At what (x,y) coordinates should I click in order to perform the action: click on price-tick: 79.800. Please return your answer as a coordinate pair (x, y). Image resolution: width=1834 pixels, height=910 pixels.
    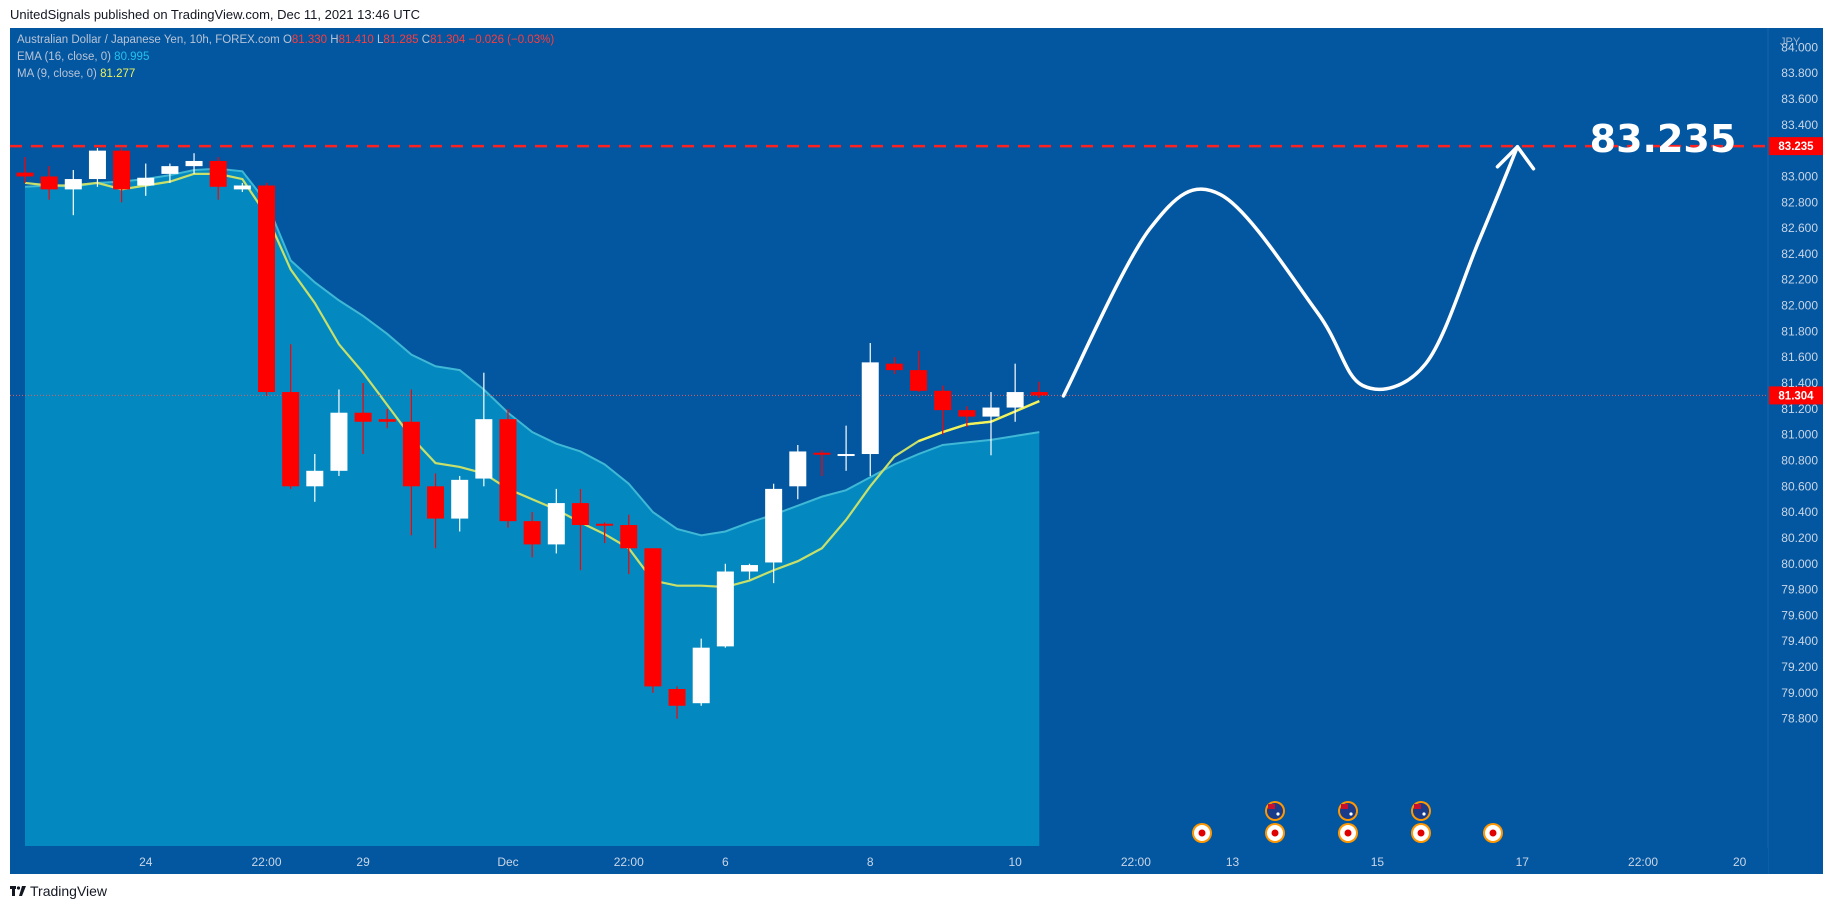
    Looking at the image, I should click on (1799, 590).